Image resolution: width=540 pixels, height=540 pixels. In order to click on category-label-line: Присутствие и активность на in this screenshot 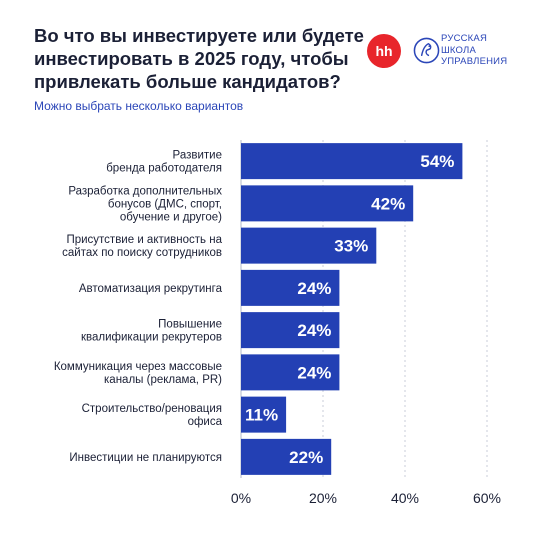, I will do `click(144, 240)`.